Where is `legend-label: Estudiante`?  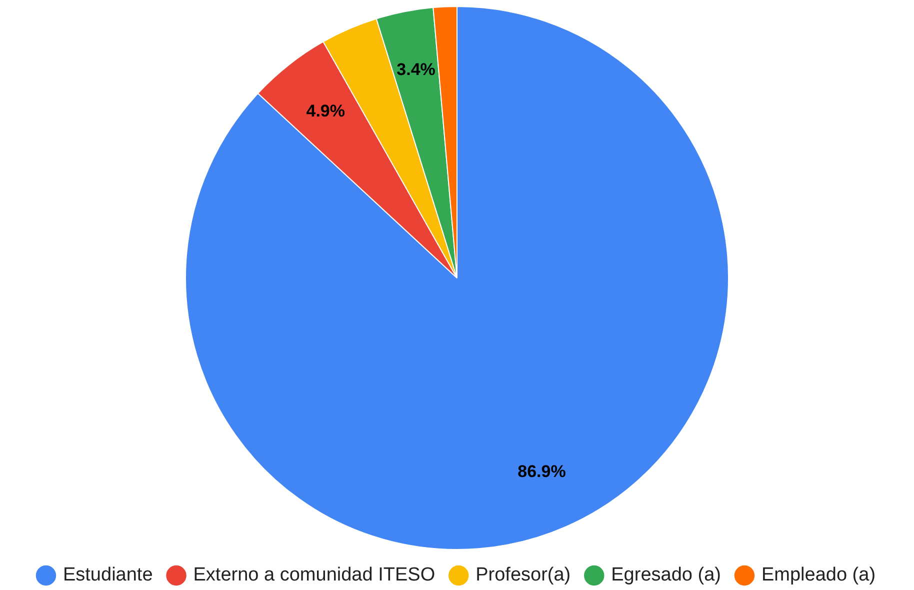 legend-label: Estudiante is located at coordinates (107, 575).